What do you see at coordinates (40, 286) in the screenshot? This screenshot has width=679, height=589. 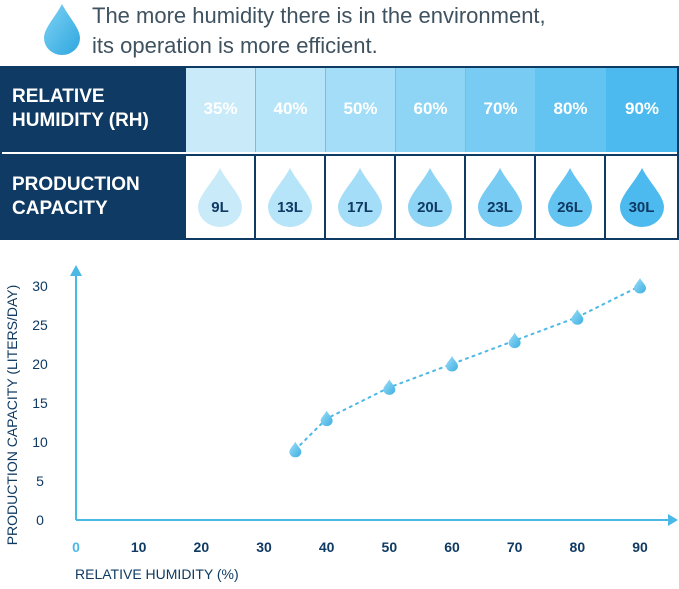 I see `y-tick-label: 30` at bounding box center [40, 286].